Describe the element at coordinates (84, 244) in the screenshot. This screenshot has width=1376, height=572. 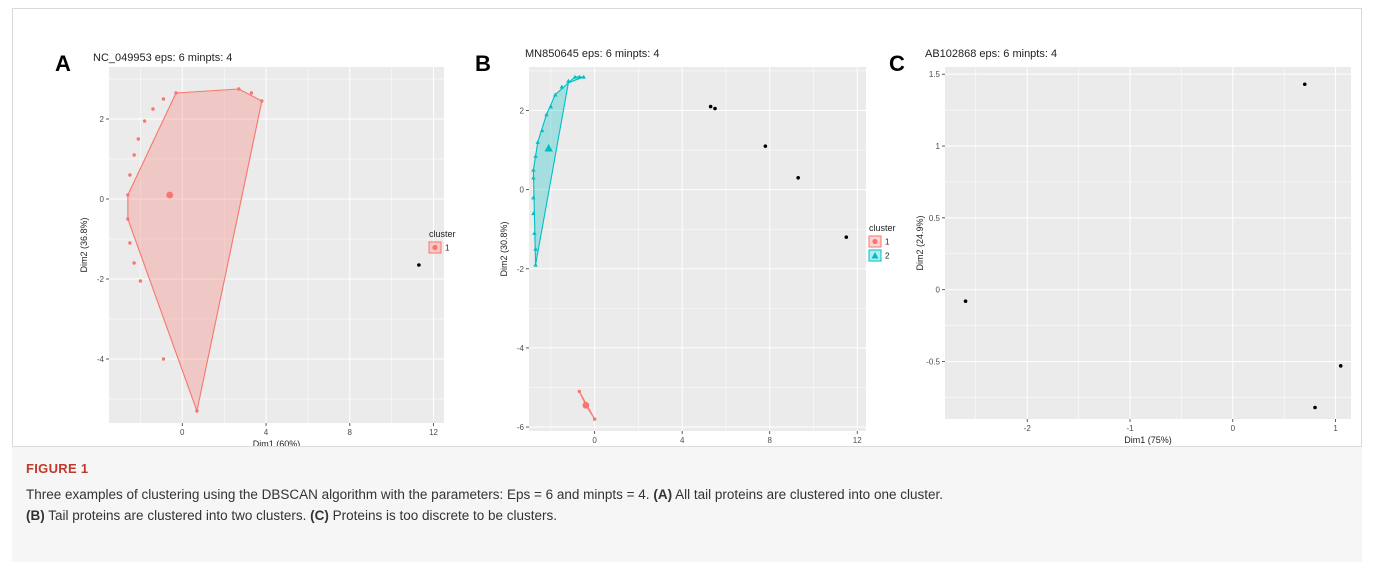
I see `y-axis-label: Dim2 (36.8%)` at that location.